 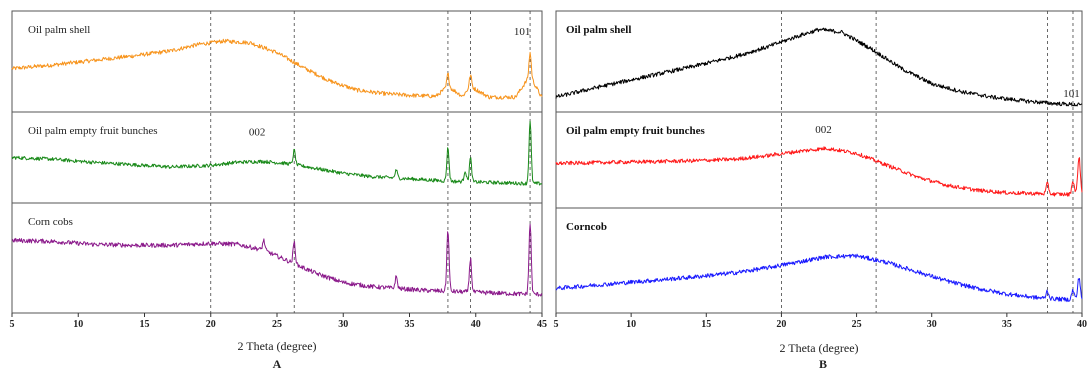 I want to click on series-label: Corncob, so click(x=586, y=227).